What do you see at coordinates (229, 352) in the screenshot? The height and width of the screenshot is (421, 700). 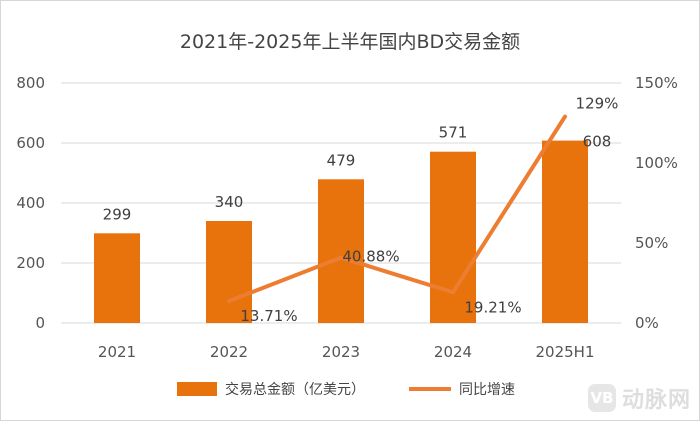 I see `x-tick-label: 2022` at bounding box center [229, 352].